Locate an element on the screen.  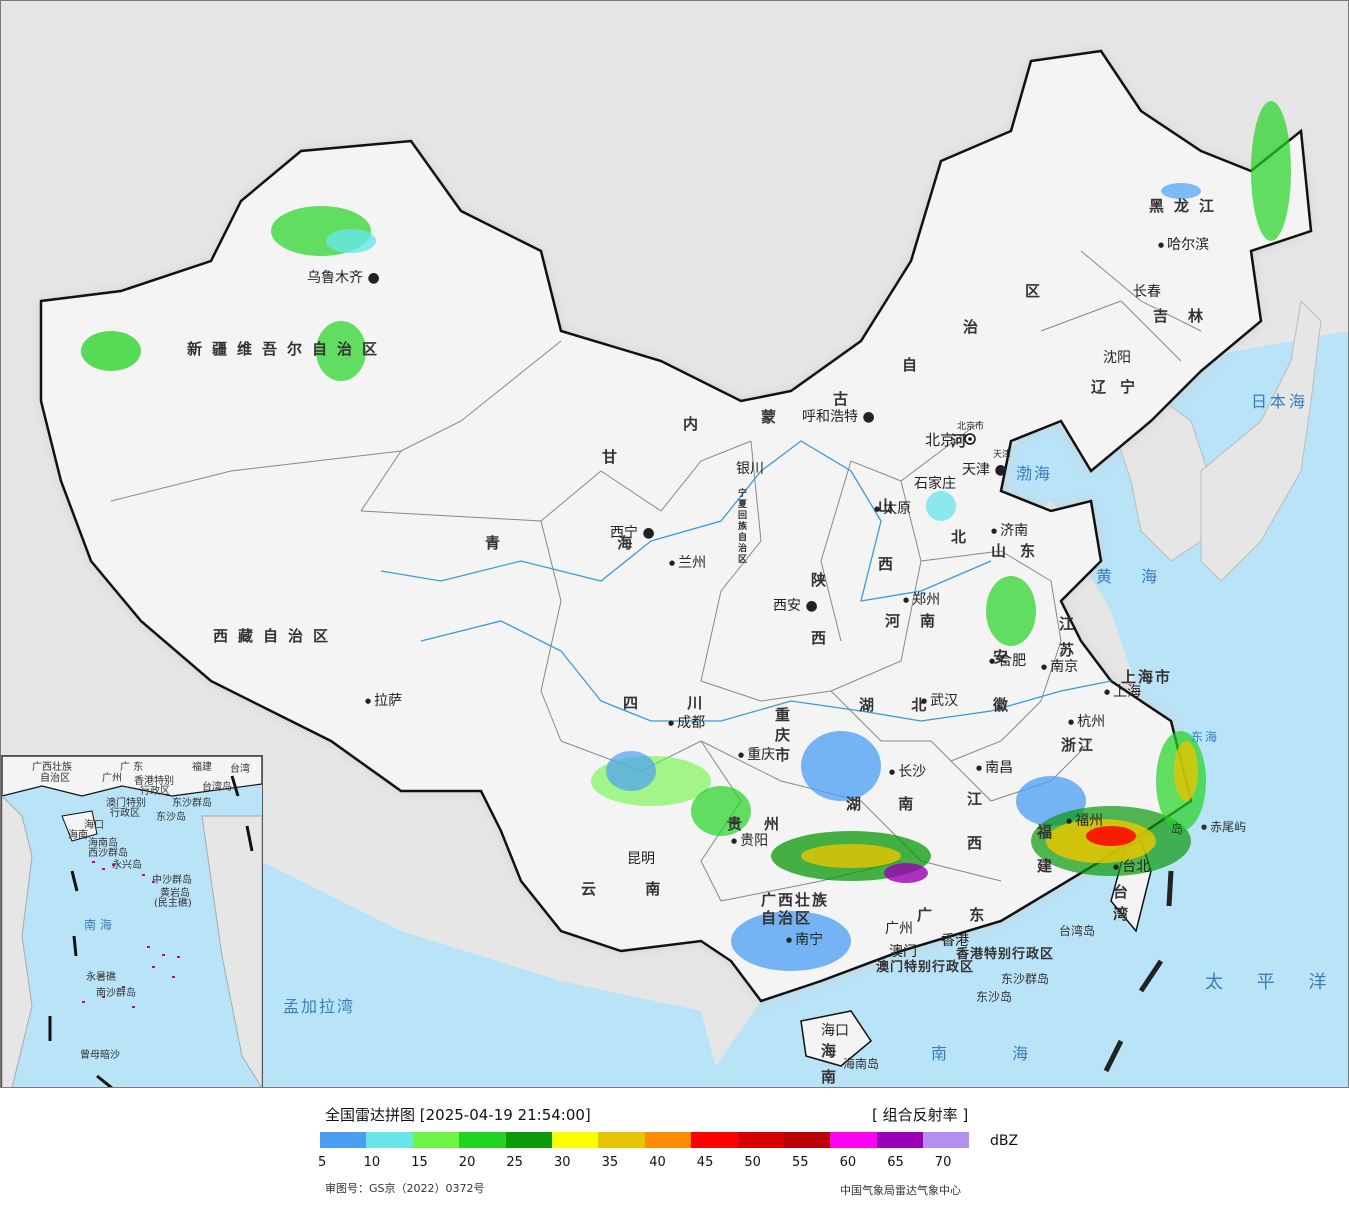
province-label-hainan: 海南 is located at coordinates (832, 1064).